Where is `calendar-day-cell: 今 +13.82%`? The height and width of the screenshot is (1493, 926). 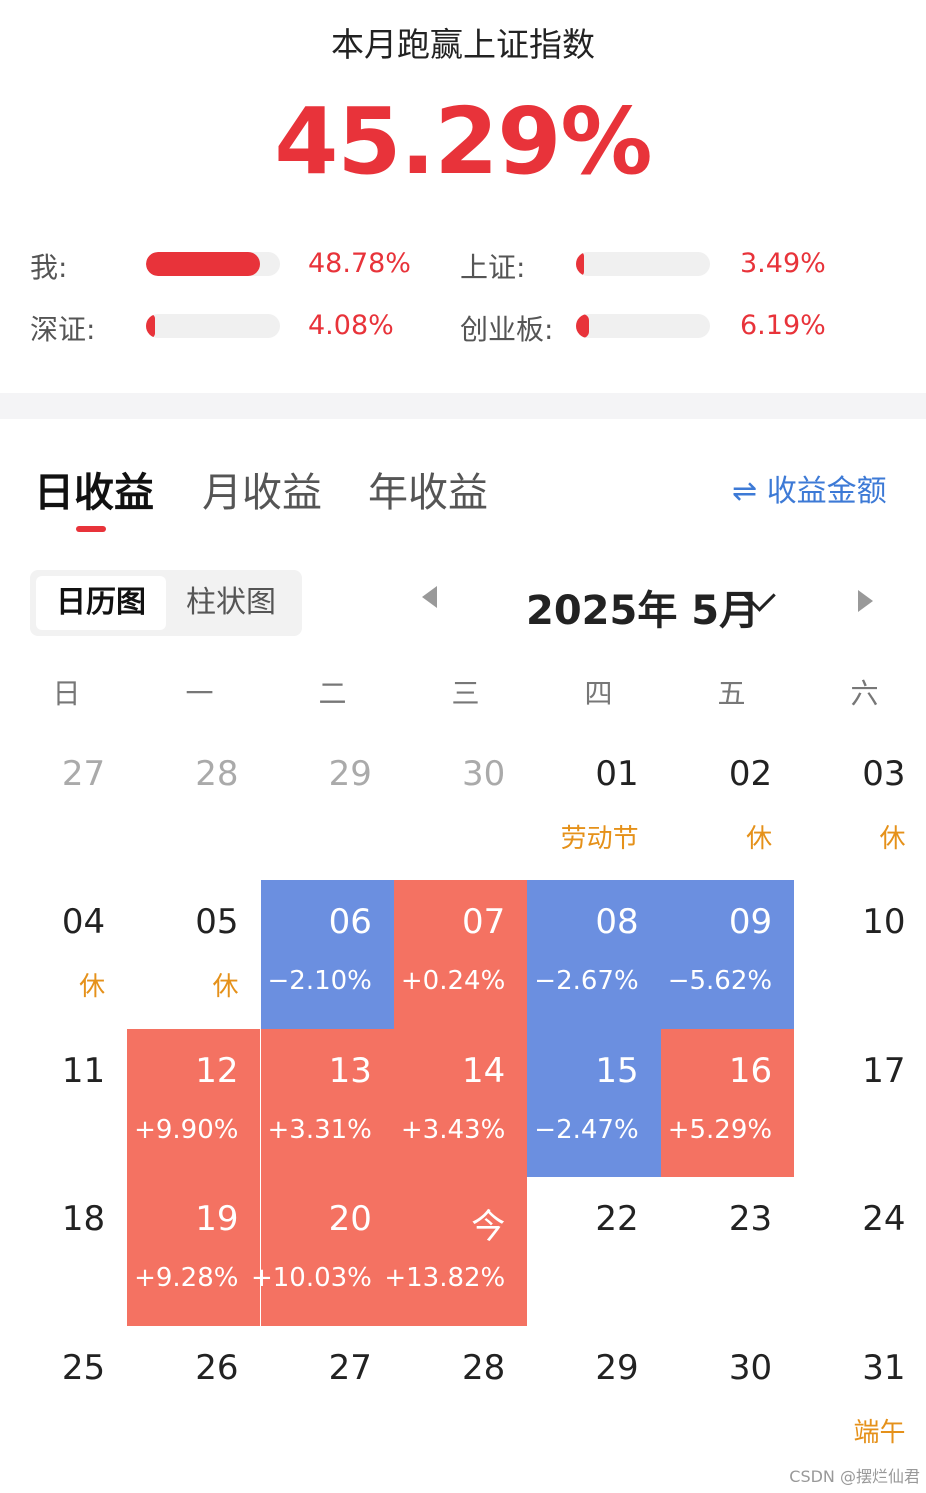 calendar-day-cell: 今 +13.82% is located at coordinates (456, 1251).